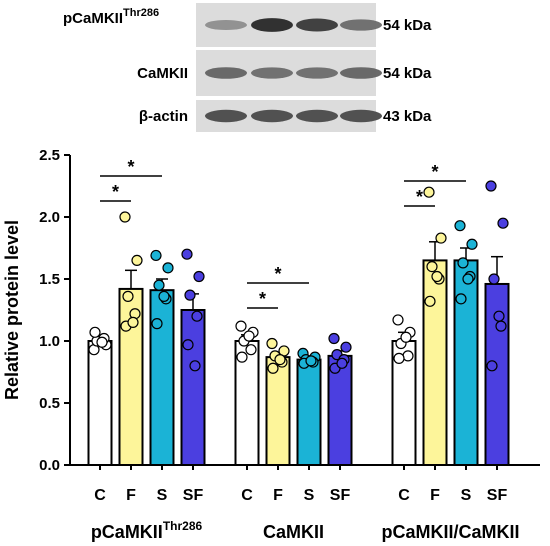 The width and height of the screenshot is (550, 546). Describe the element at coordinates (163, 116) in the screenshot. I see `blot-label: β-actin` at that location.